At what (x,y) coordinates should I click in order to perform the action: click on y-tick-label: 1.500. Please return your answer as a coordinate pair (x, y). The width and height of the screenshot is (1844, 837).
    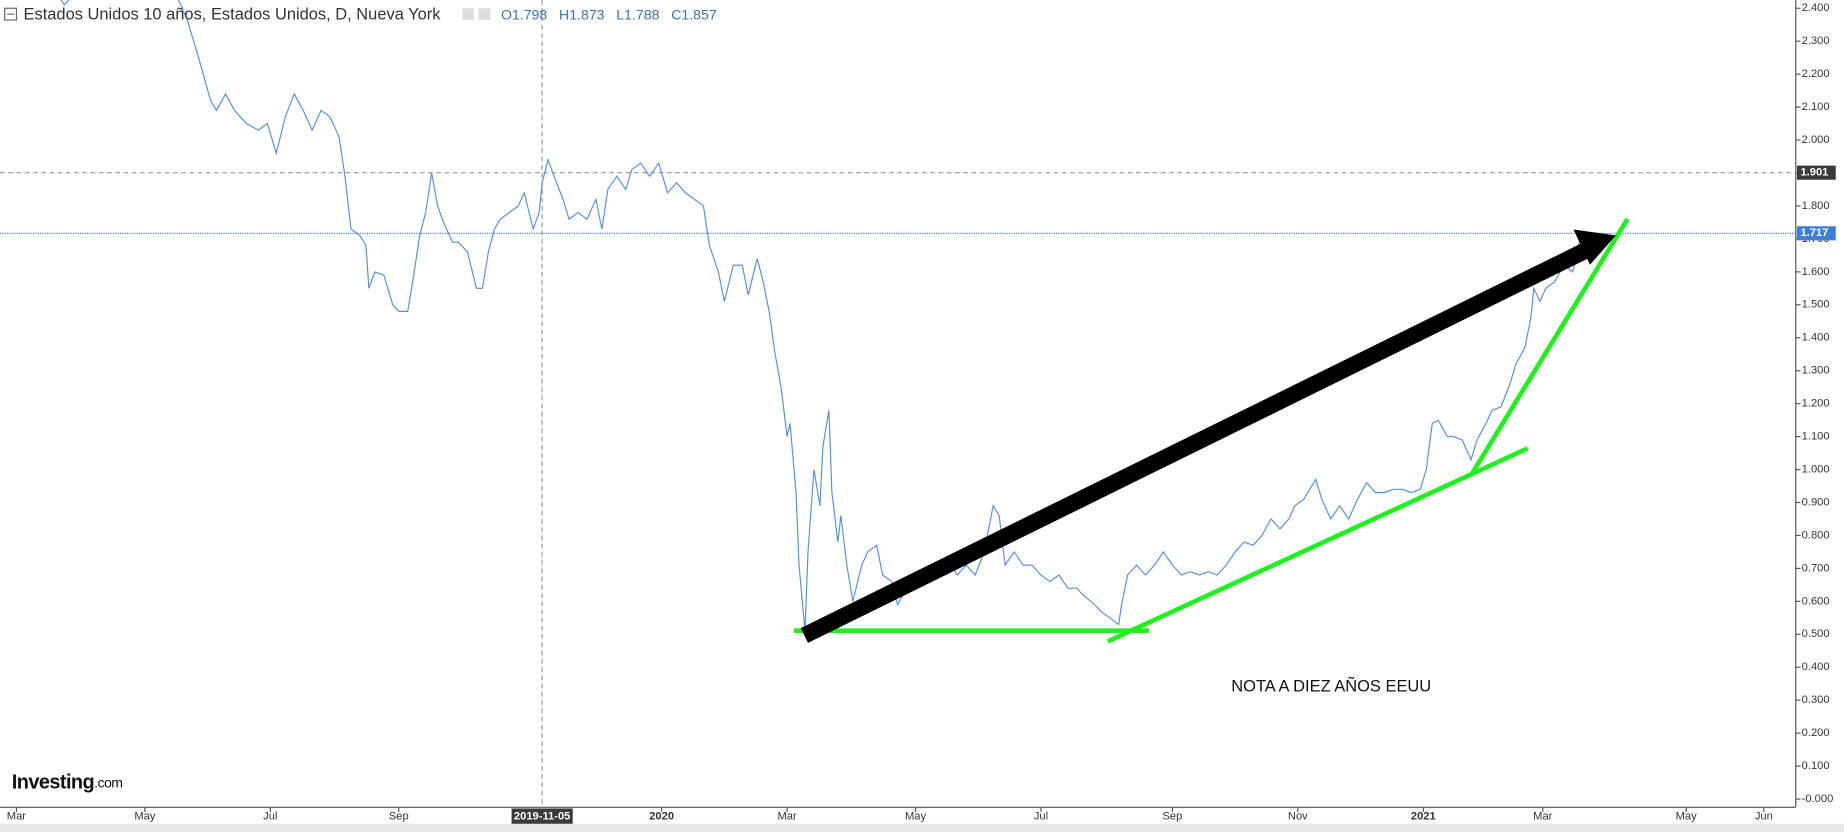
    Looking at the image, I should click on (1816, 305).